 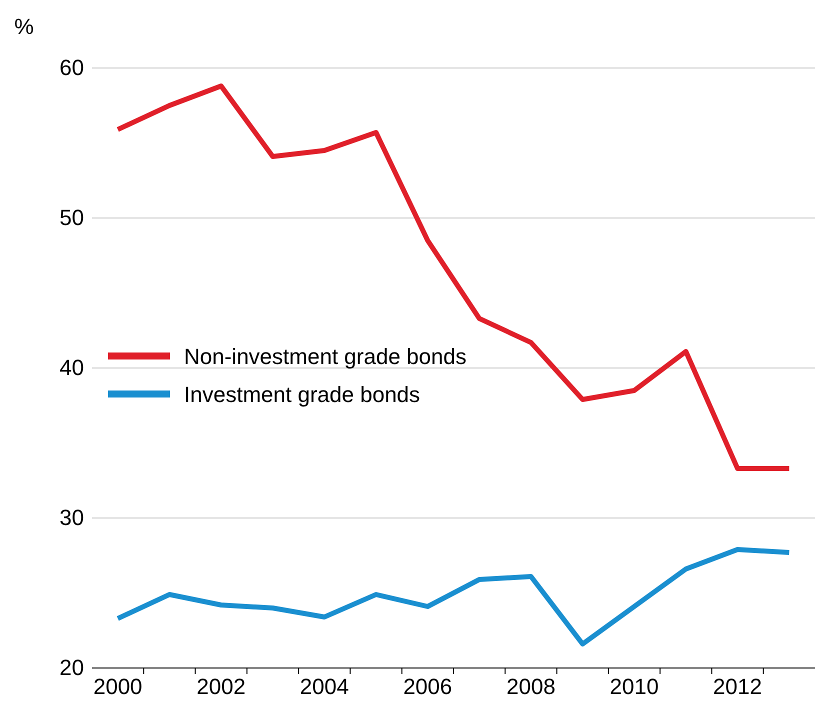 I want to click on x-tick-label: 2008, so click(x=531, y=686).